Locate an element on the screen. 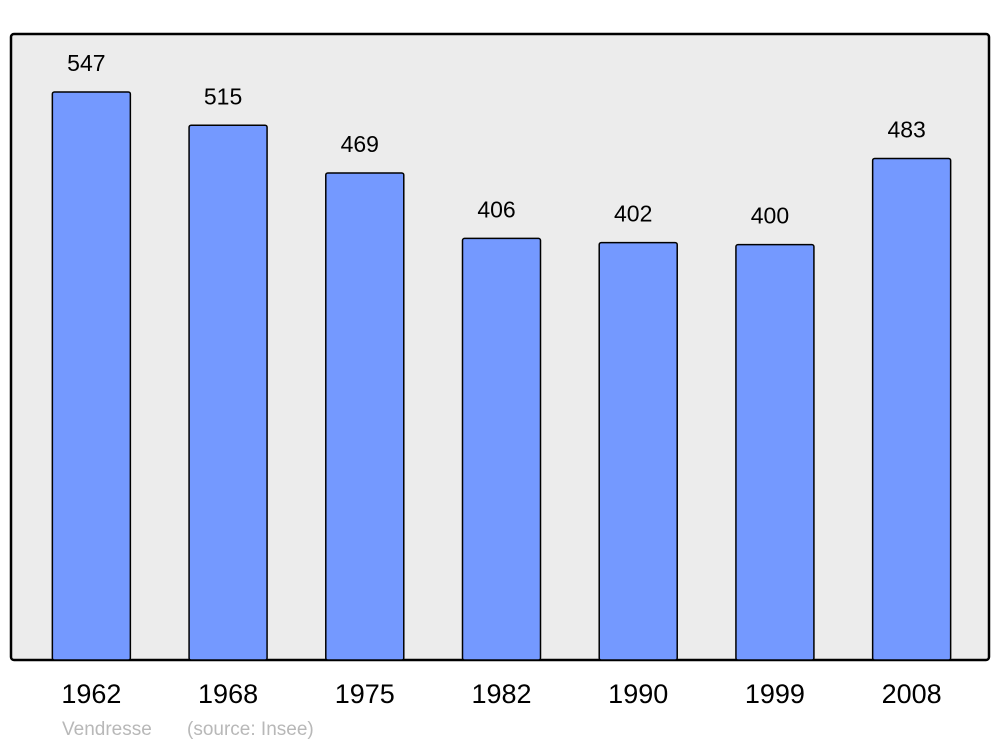 This screenshot has height=747, width=1000. source-label: (source: Insee) is located at coordinates (250, 729).